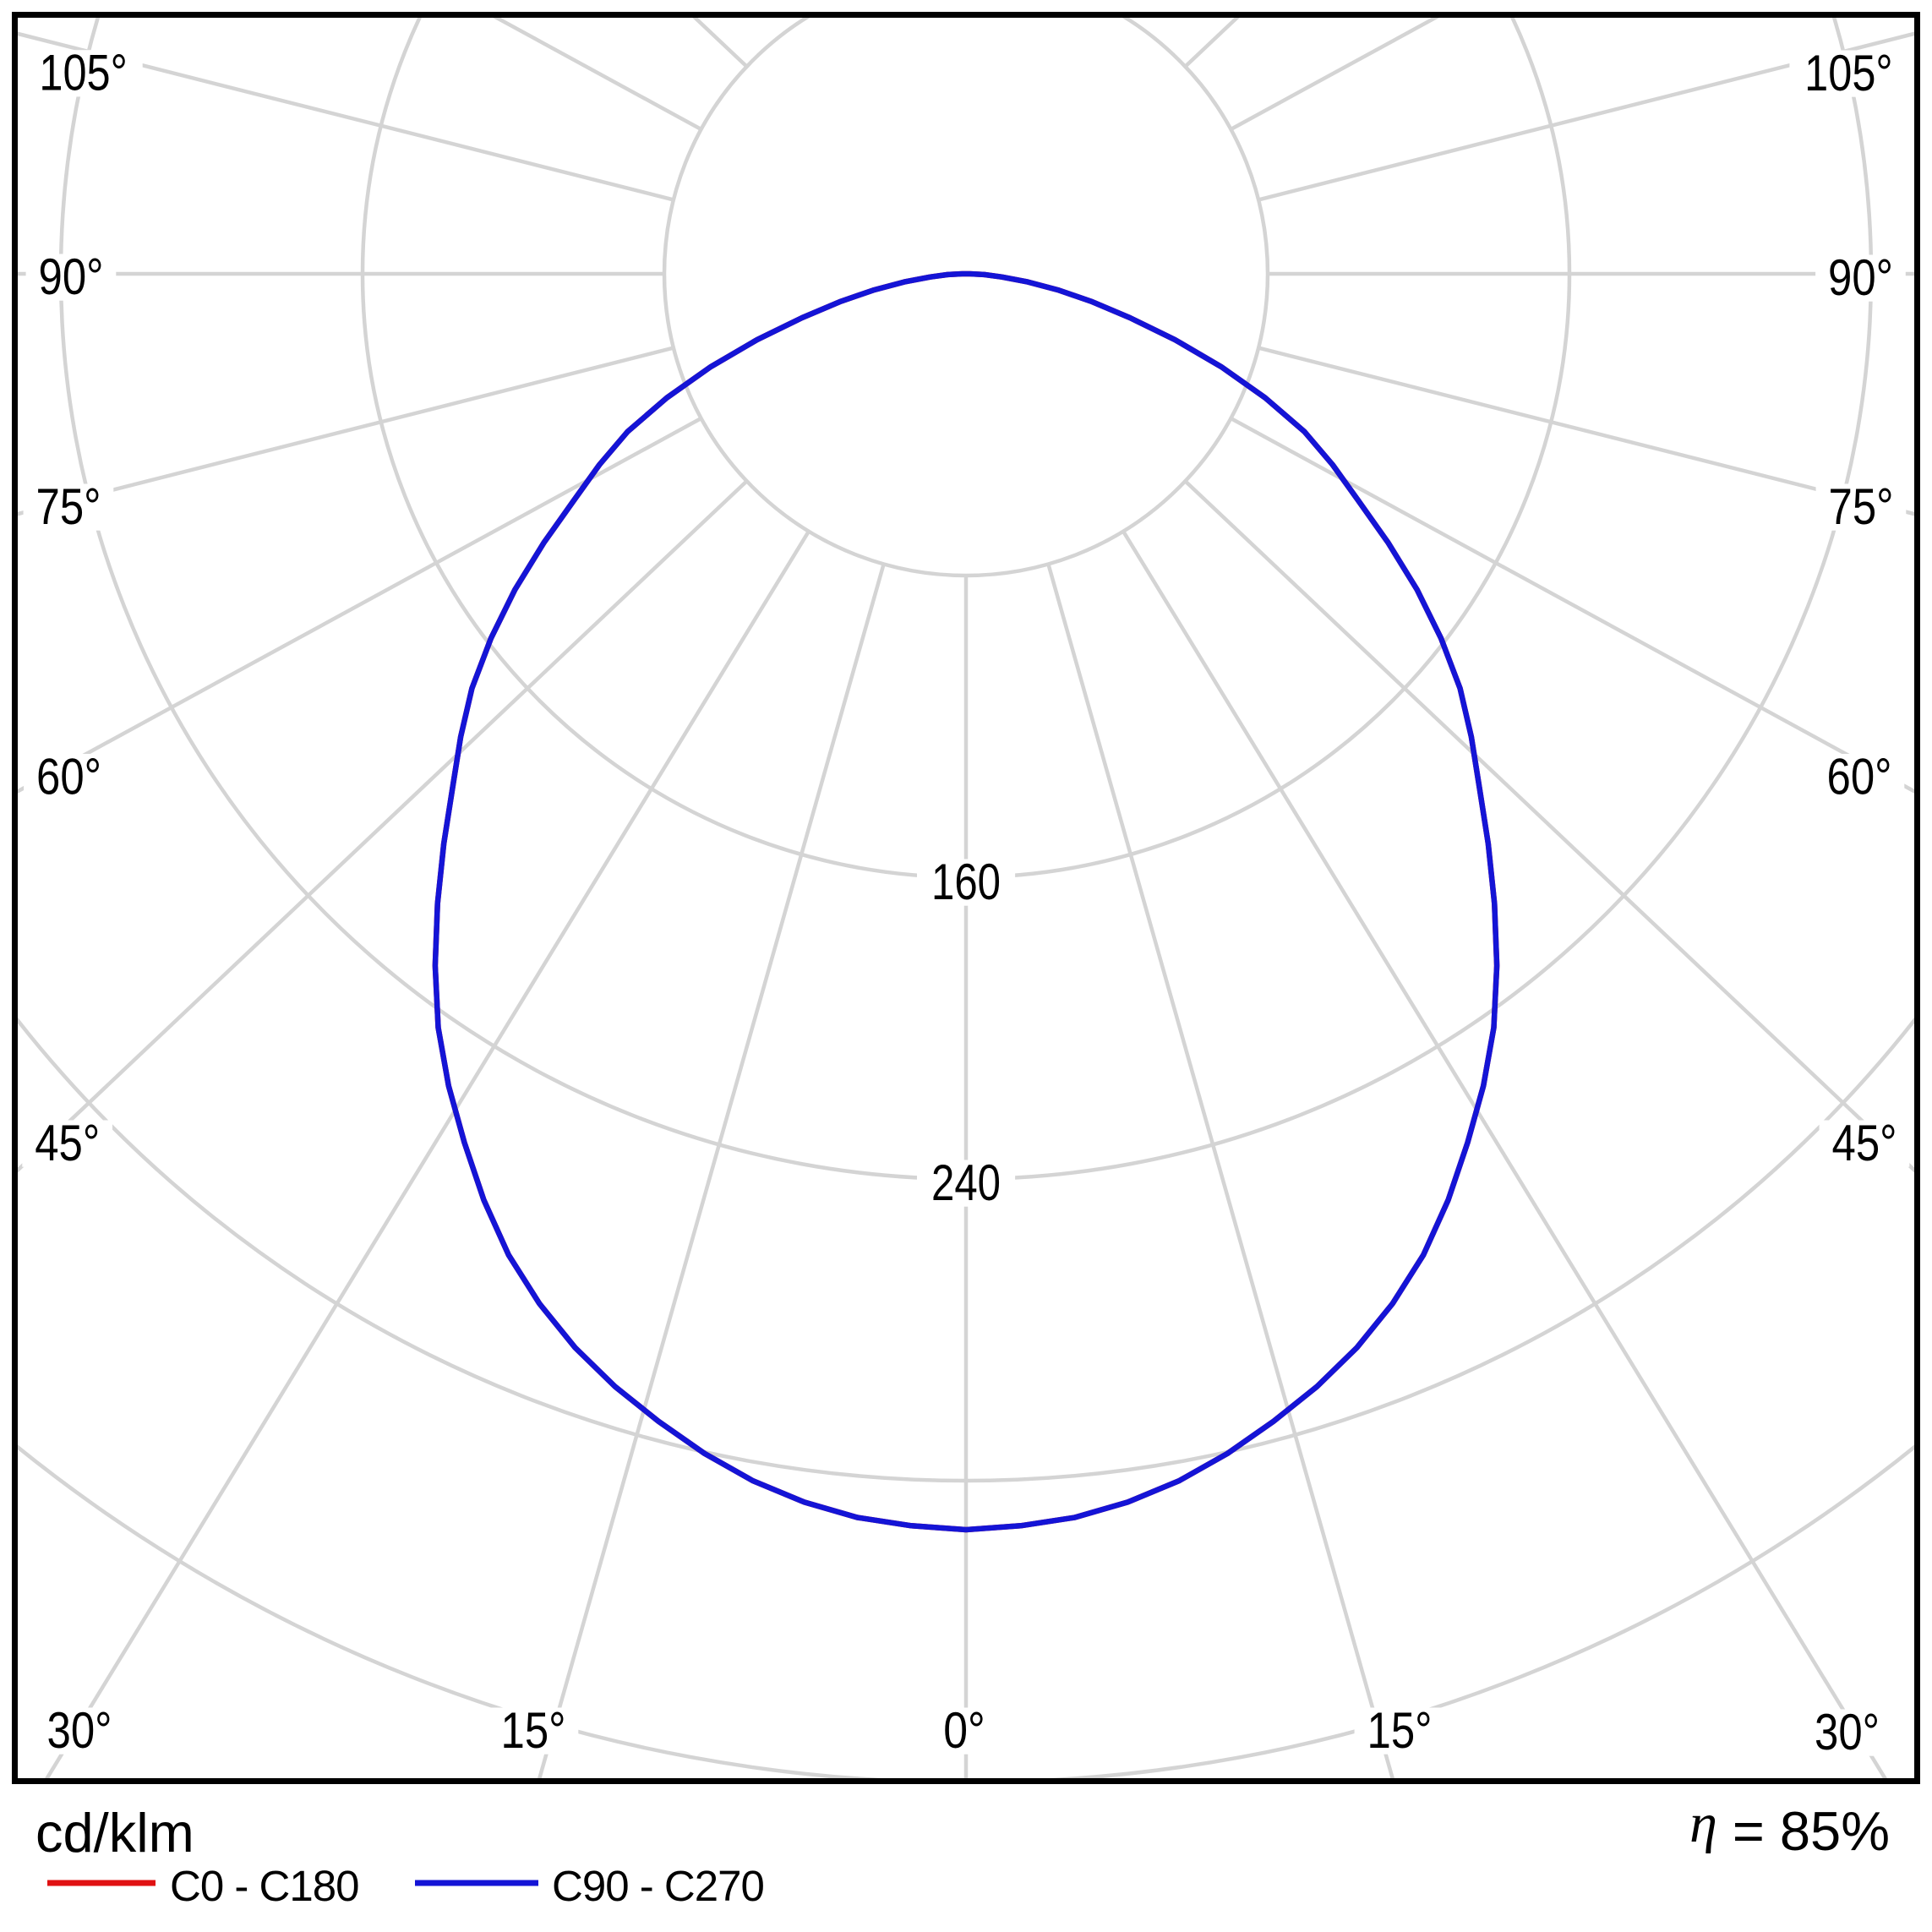 Image resolution: width=1932 pixels, height=1932 pixels. Describe the element at coordinates (964, 1730) in the screenshot. I see `svg-text: 0°` at that location.